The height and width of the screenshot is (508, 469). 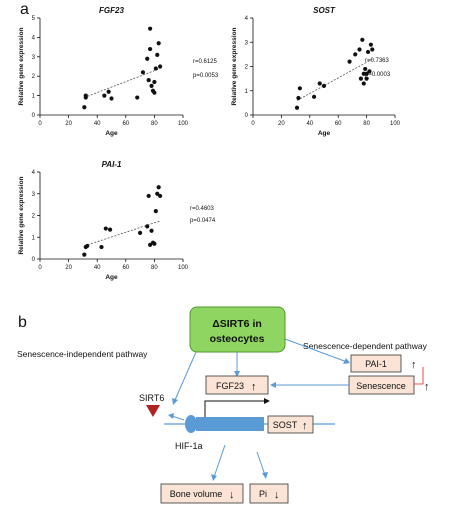 What do you see at coordinates (191, 424) in the screenshot?
I see `hif1a-factor` at bounding box center [191, 424].